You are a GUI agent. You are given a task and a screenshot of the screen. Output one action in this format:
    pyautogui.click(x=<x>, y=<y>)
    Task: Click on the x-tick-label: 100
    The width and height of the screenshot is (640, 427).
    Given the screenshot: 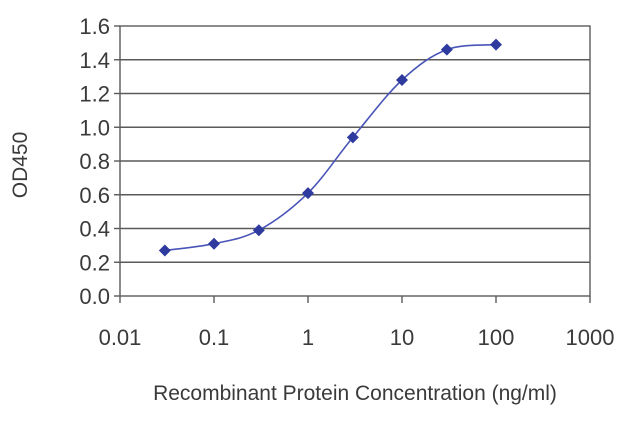 What is the action you would take?
    pyautogui.click(x=496, y=337)
    